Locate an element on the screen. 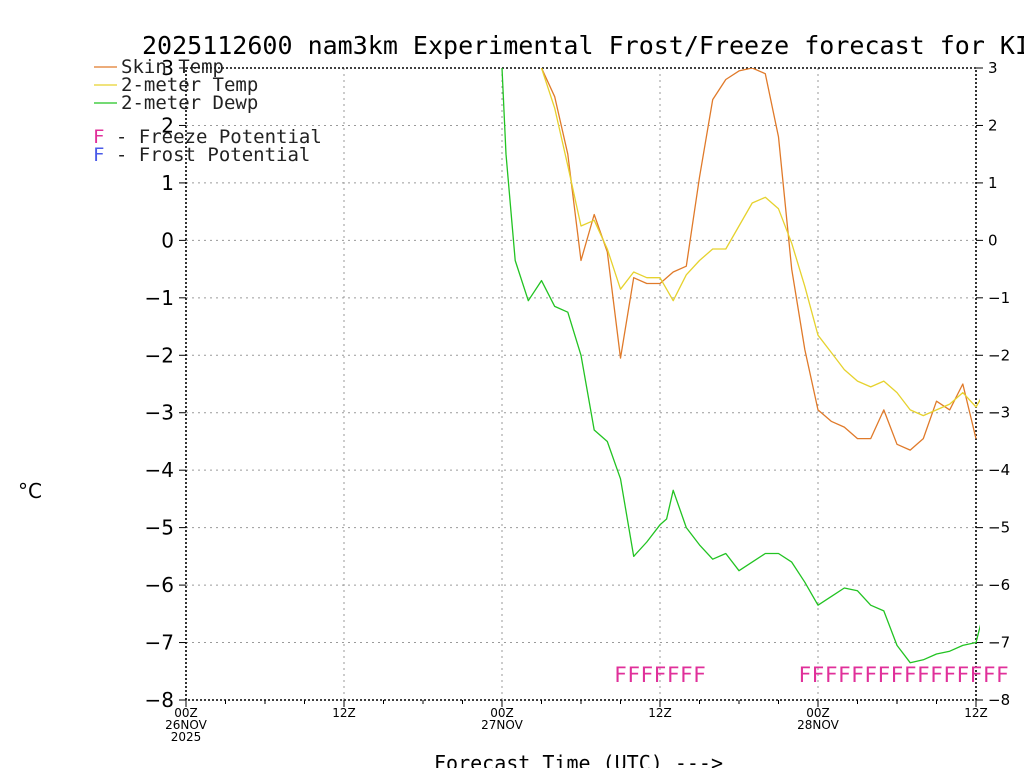 This screenshot has width=1024, height=768. legend-label: 2-meter Temp is located at coordinates (189, 85).